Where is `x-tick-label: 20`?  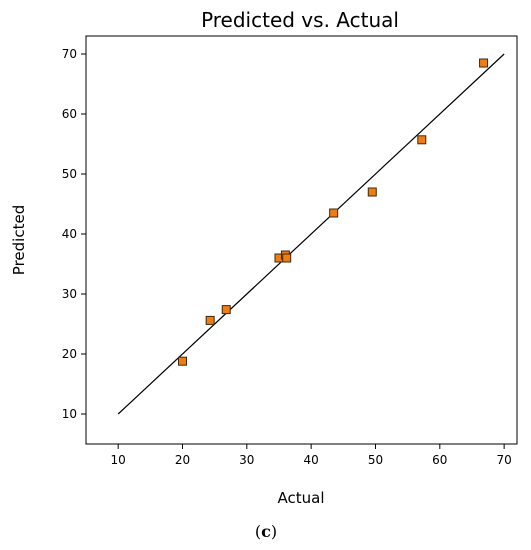
x-tick-label: 20 is located at coordinates (182, 460).